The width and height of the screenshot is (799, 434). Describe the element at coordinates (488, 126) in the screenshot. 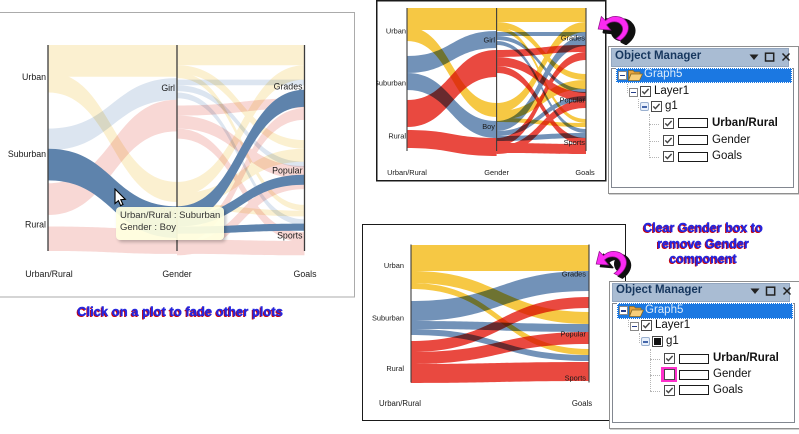

I see `svg-text: Boy` at that location.